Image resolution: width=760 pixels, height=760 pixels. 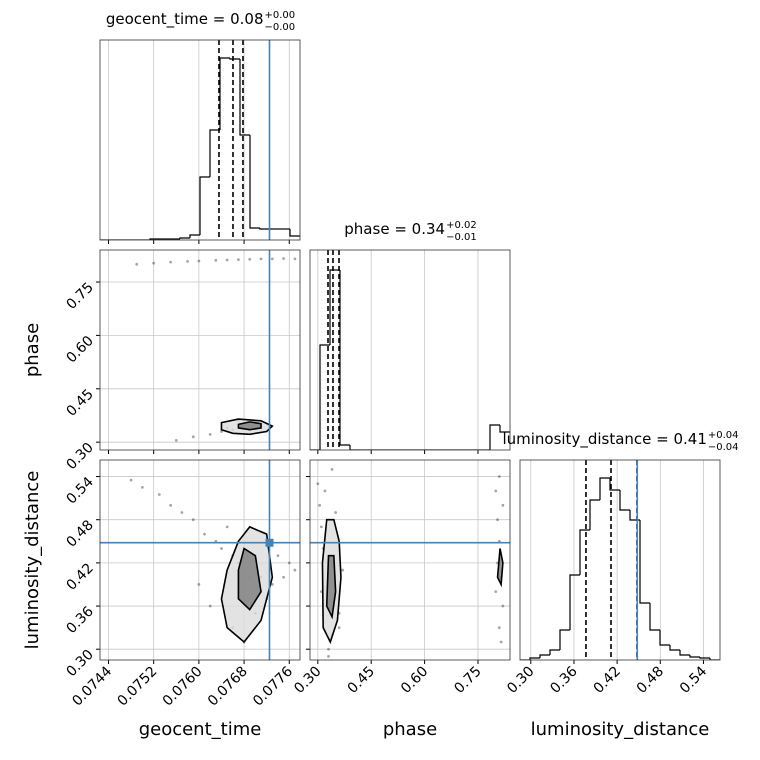 I want to click on x-tick-label: 0.0752, so click(x=138, y=687).